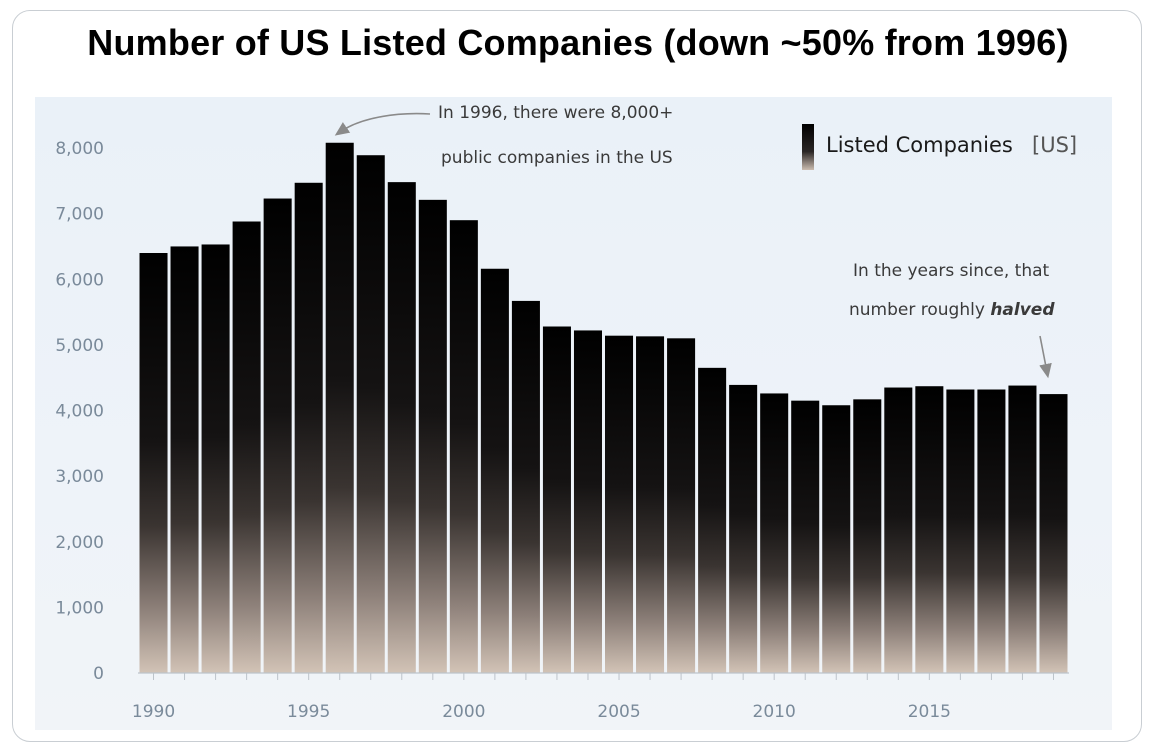 This screenshot has width=1156, height=754. I want to click on bar-2001, so click(494, 470).